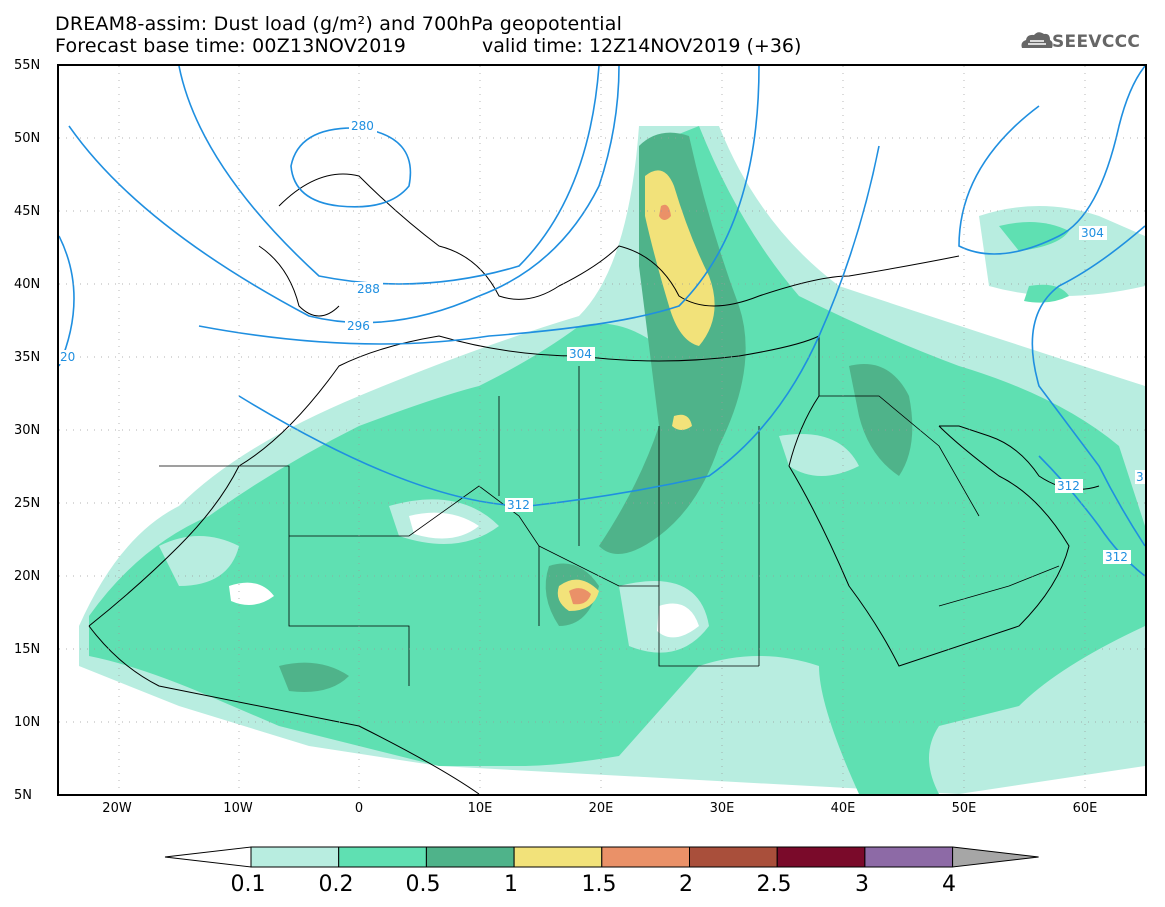 The image size is (1165, 907). I want to click on colorbar-tick: 0.5, so click(423, 884).